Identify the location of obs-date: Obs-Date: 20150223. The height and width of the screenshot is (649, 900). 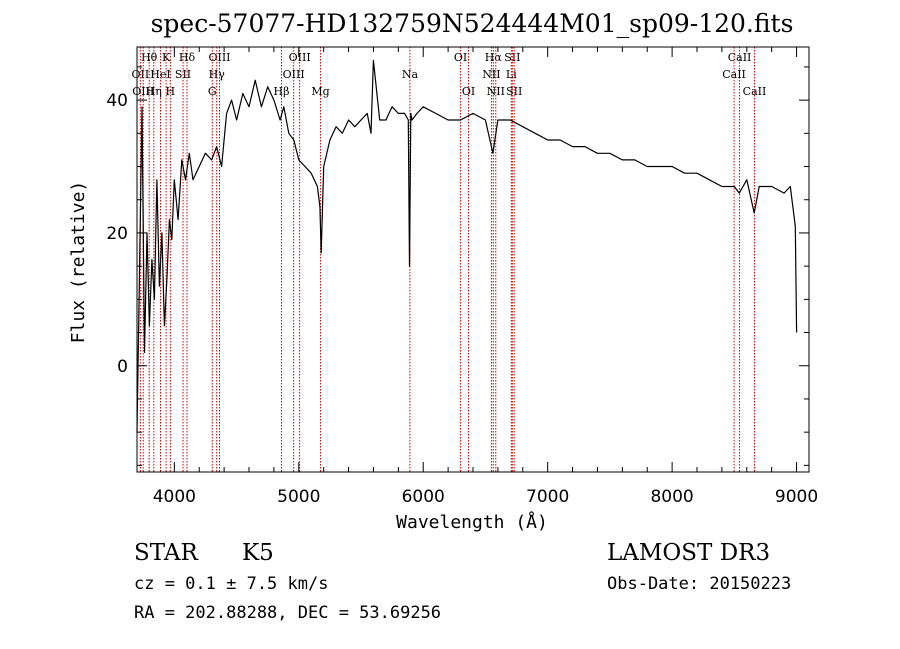
(699, 584).